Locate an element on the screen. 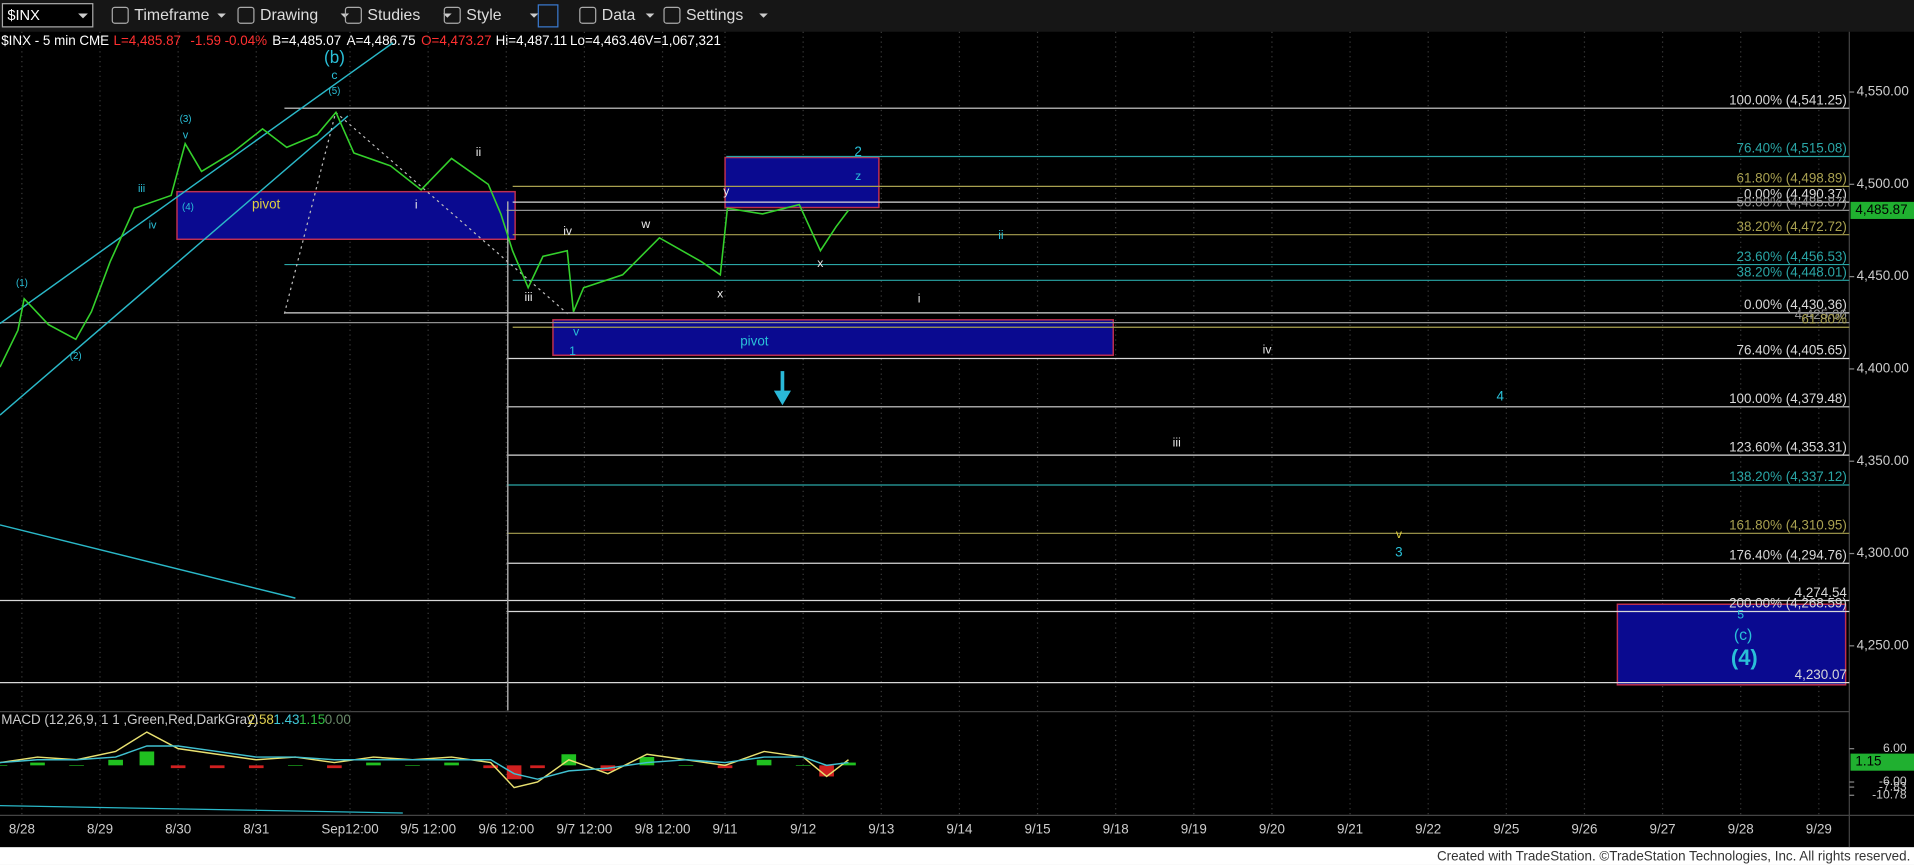  info-bid: B=4,485.07 is located at coordinates (306, 40).